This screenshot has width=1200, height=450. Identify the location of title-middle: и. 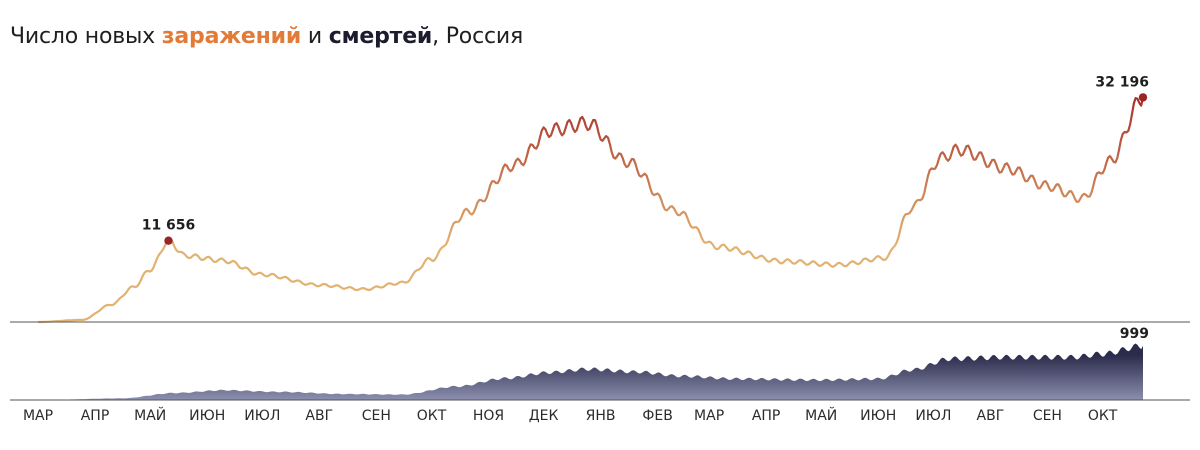
(315, 36).